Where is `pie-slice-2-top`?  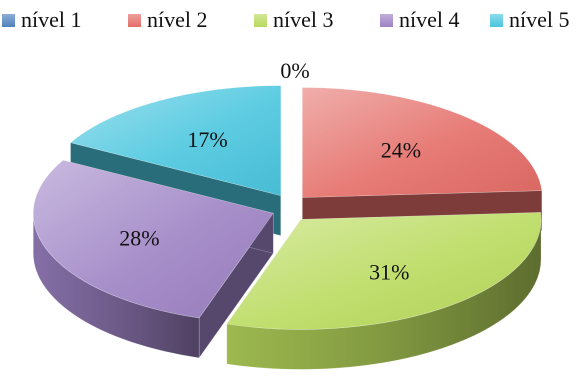 pie-slice-2-top is located at coordinates (422, 142).